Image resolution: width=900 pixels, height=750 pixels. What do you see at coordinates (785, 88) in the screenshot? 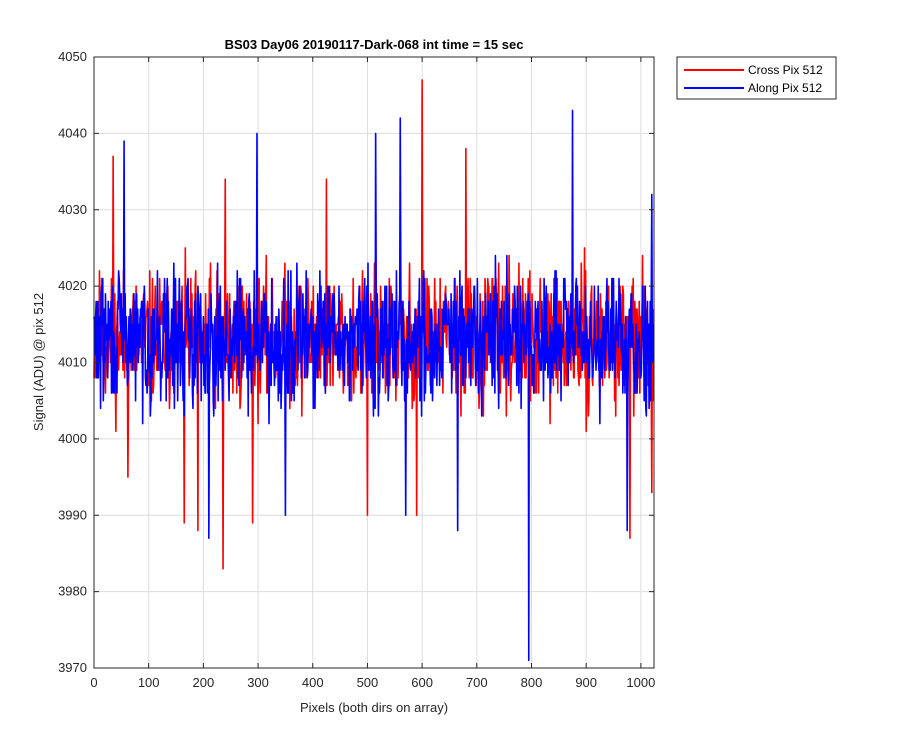
I see `legend-label-along: Along Pix 512` at bounding box center [785, 88].